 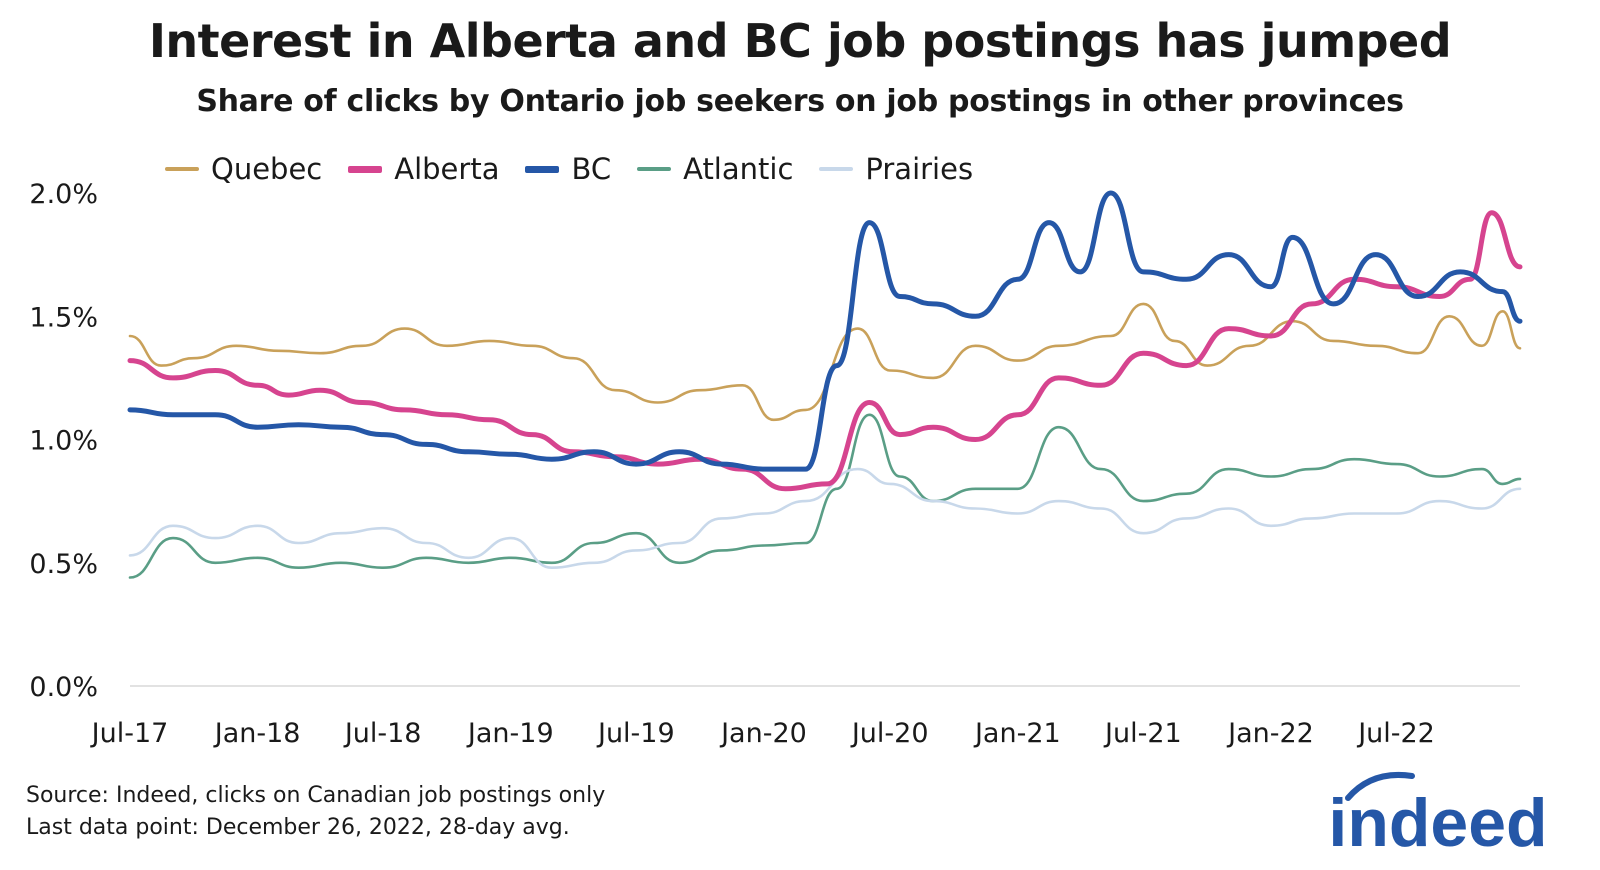 I want to click on x-tick-label: Jan-19, so click(x=510, y=733).